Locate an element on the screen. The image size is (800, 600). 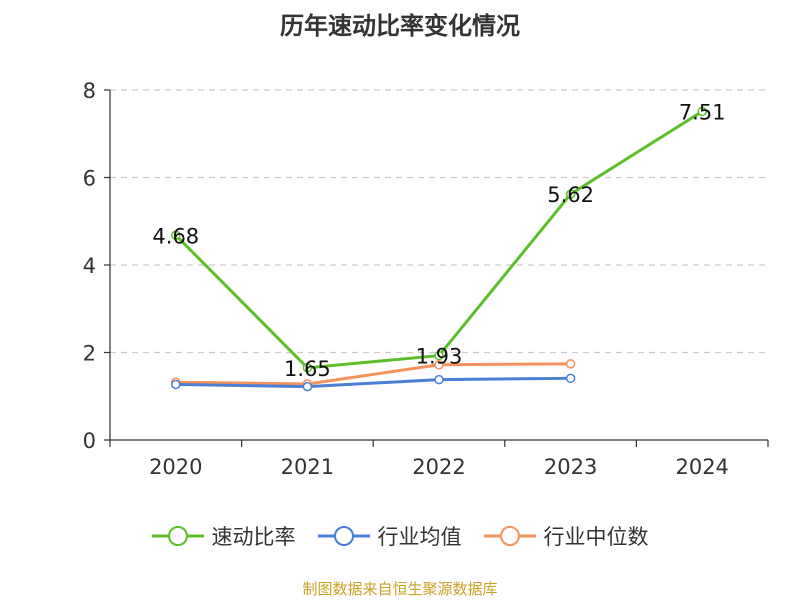
data-label: 1.65 is located at coordinates (307, 369).